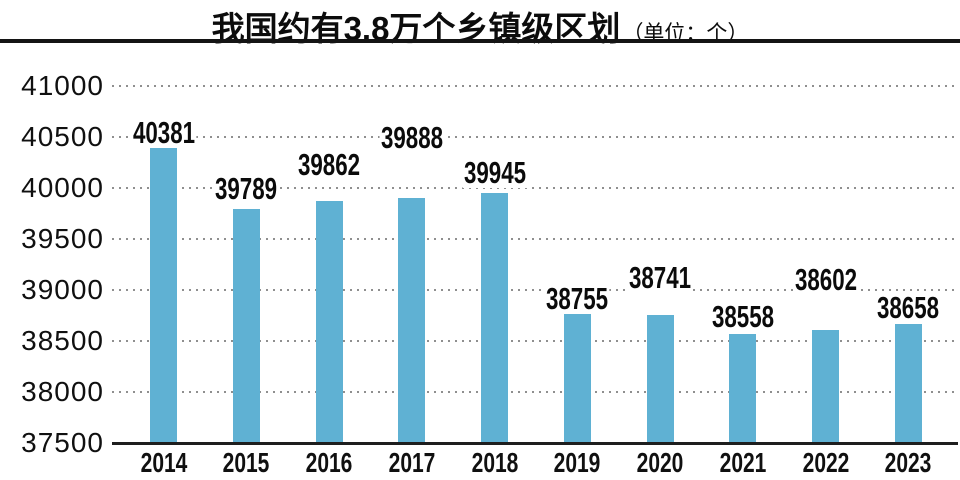 This screenshot has width=960, height=480. Describe the element at coordinates (62, 136) in the screenshot. I see `y-tick-label-40500: 40500` at that location.